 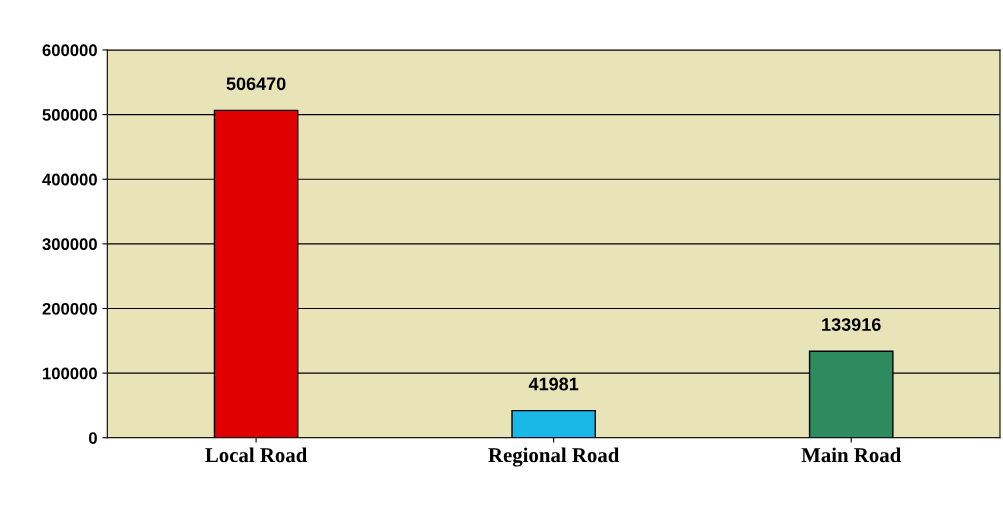 I want to click on y-tick-label: 0, so click(x=92, y=438).